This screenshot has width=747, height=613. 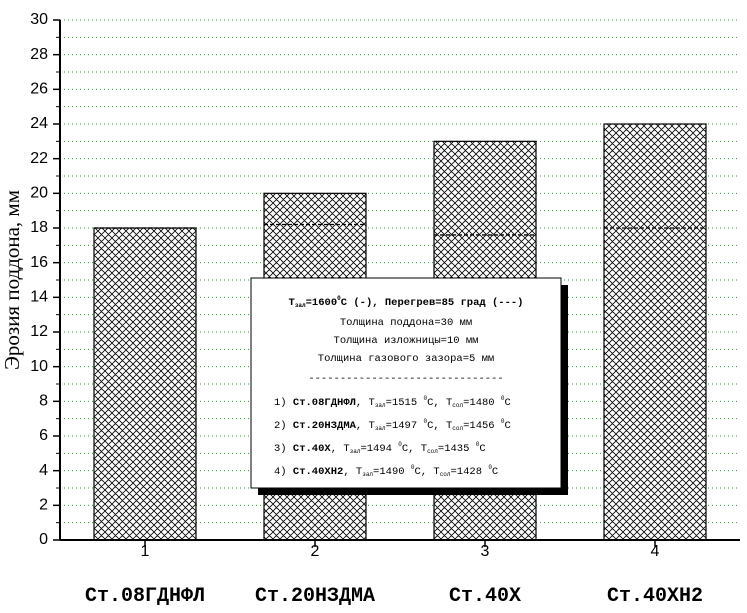 I want to click on text-segment: Ст.08ГДНФЛ, so click(x=324, y=403).